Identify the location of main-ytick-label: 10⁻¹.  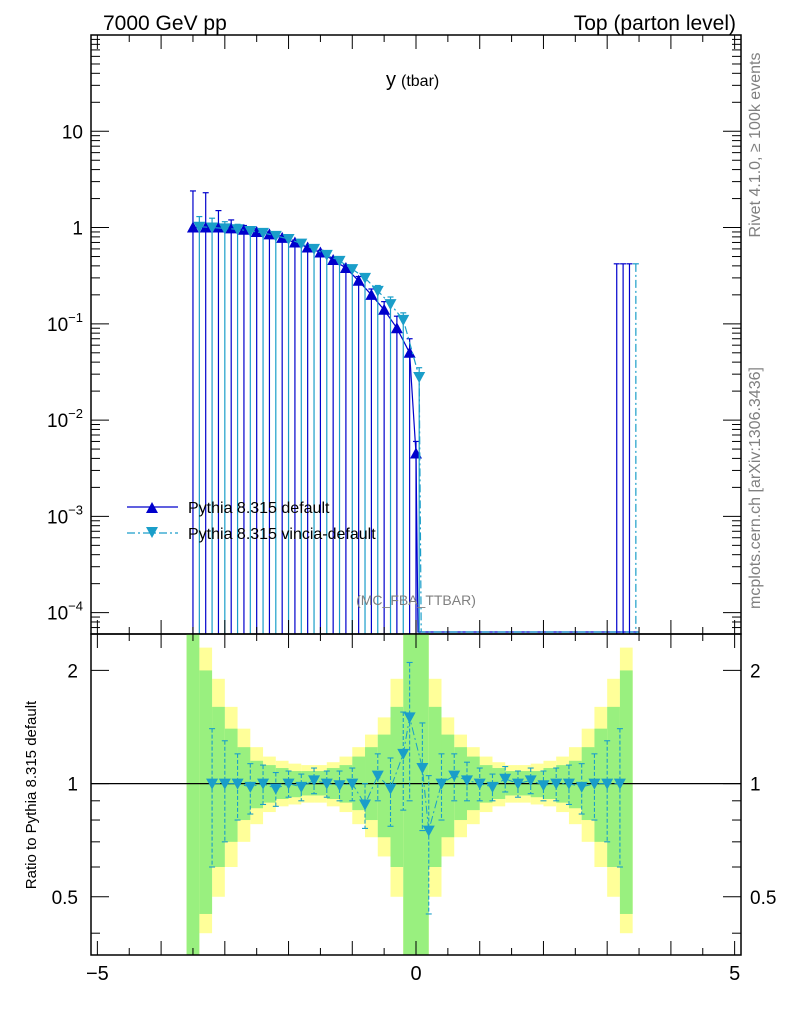
(65, 323).